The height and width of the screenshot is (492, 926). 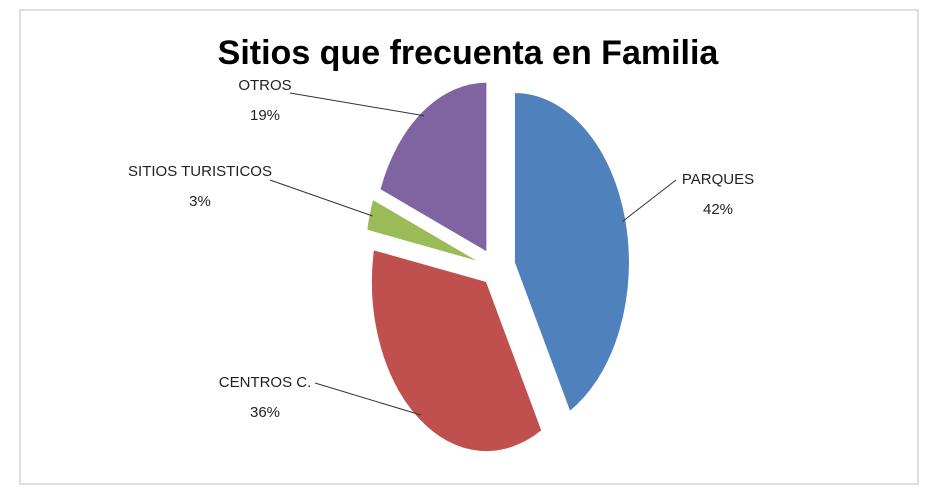 What do you see at coordinates (265, 382) in the screenshot?
I see `slice-label: CENTROS C.` at bounding box center [265, 382].